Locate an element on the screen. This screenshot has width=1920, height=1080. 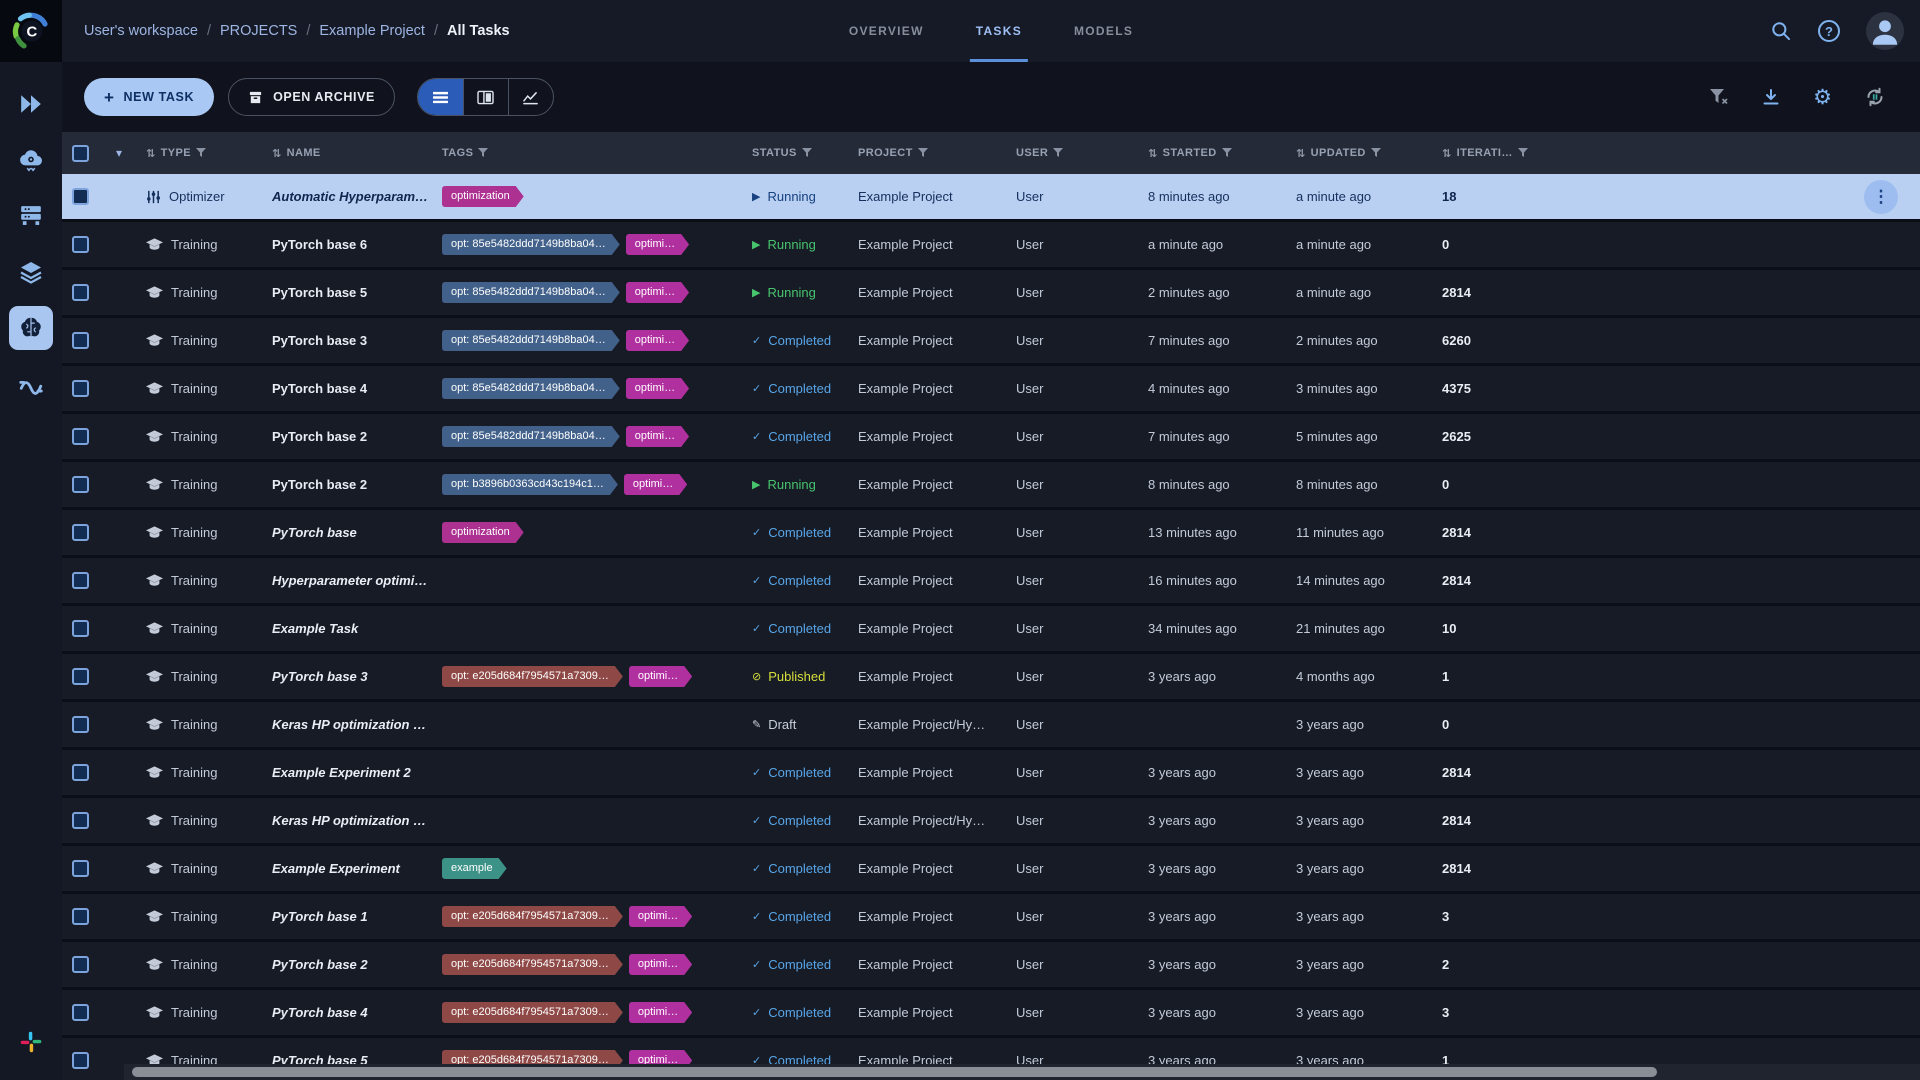
row-menu-button: ⋮ is located at coordinates (1881, 196).